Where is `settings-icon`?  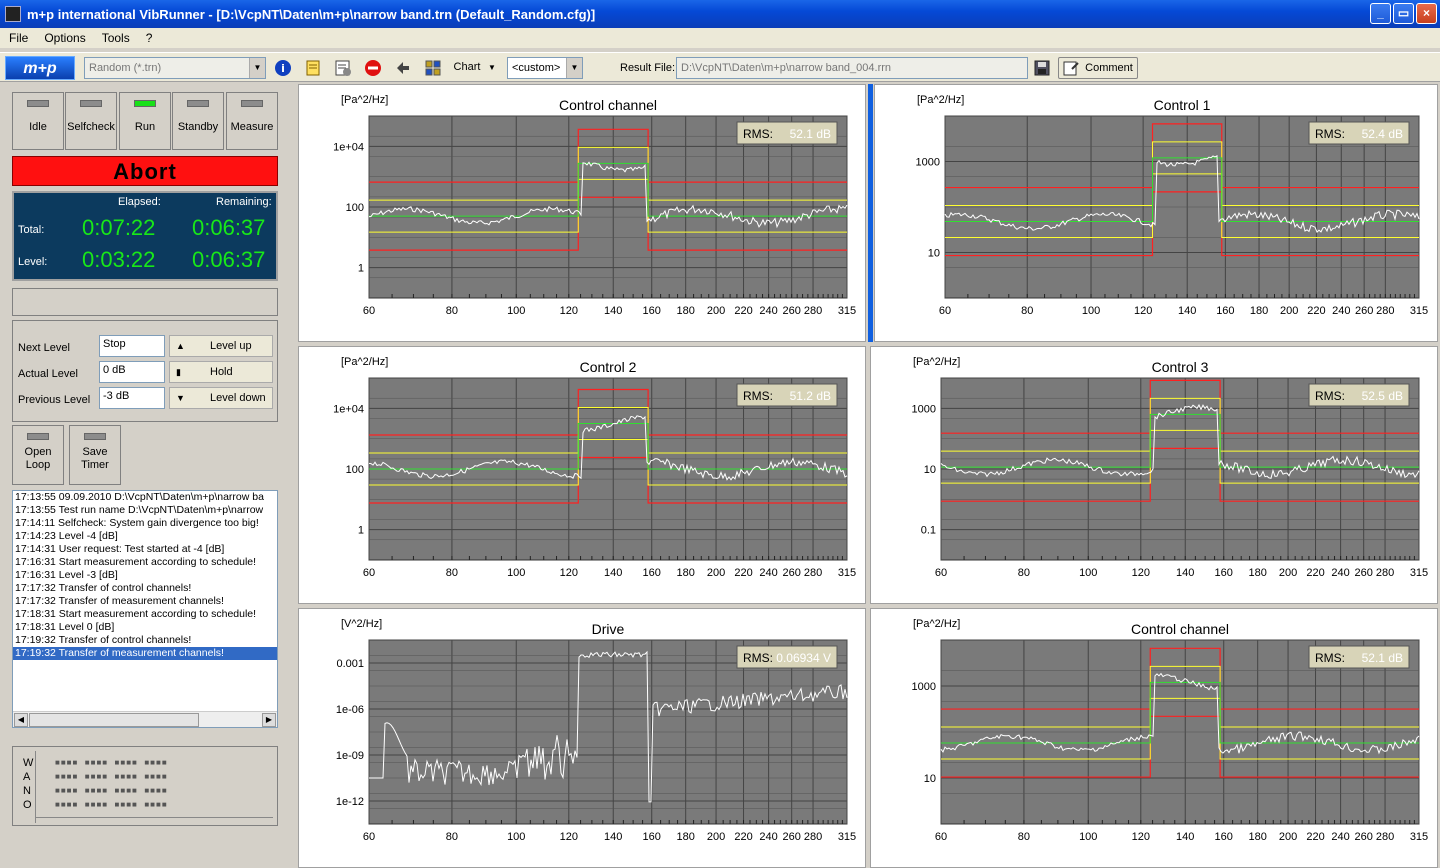 settings-icon is located at coordinates (343, 68).